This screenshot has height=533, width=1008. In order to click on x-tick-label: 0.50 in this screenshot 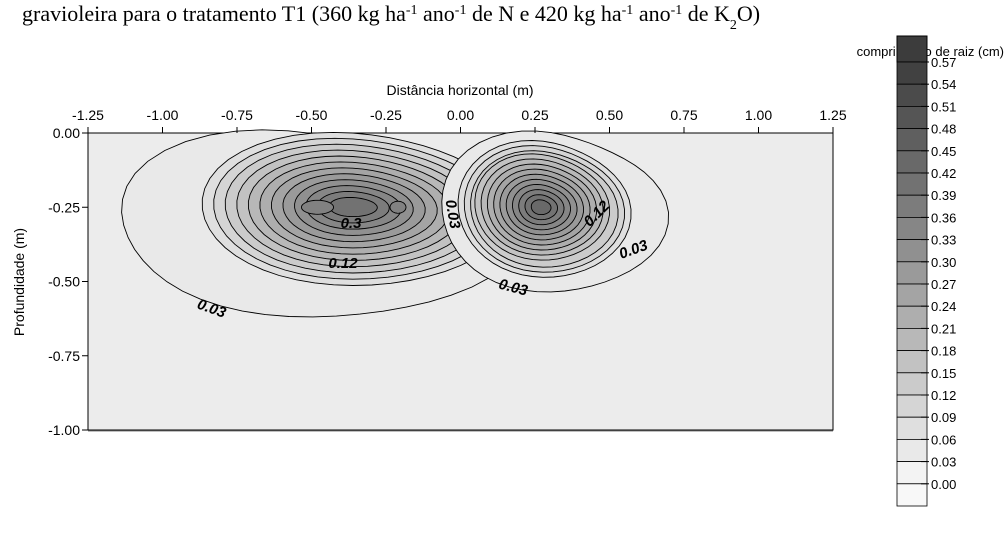, I will do `click(609, 115)`.